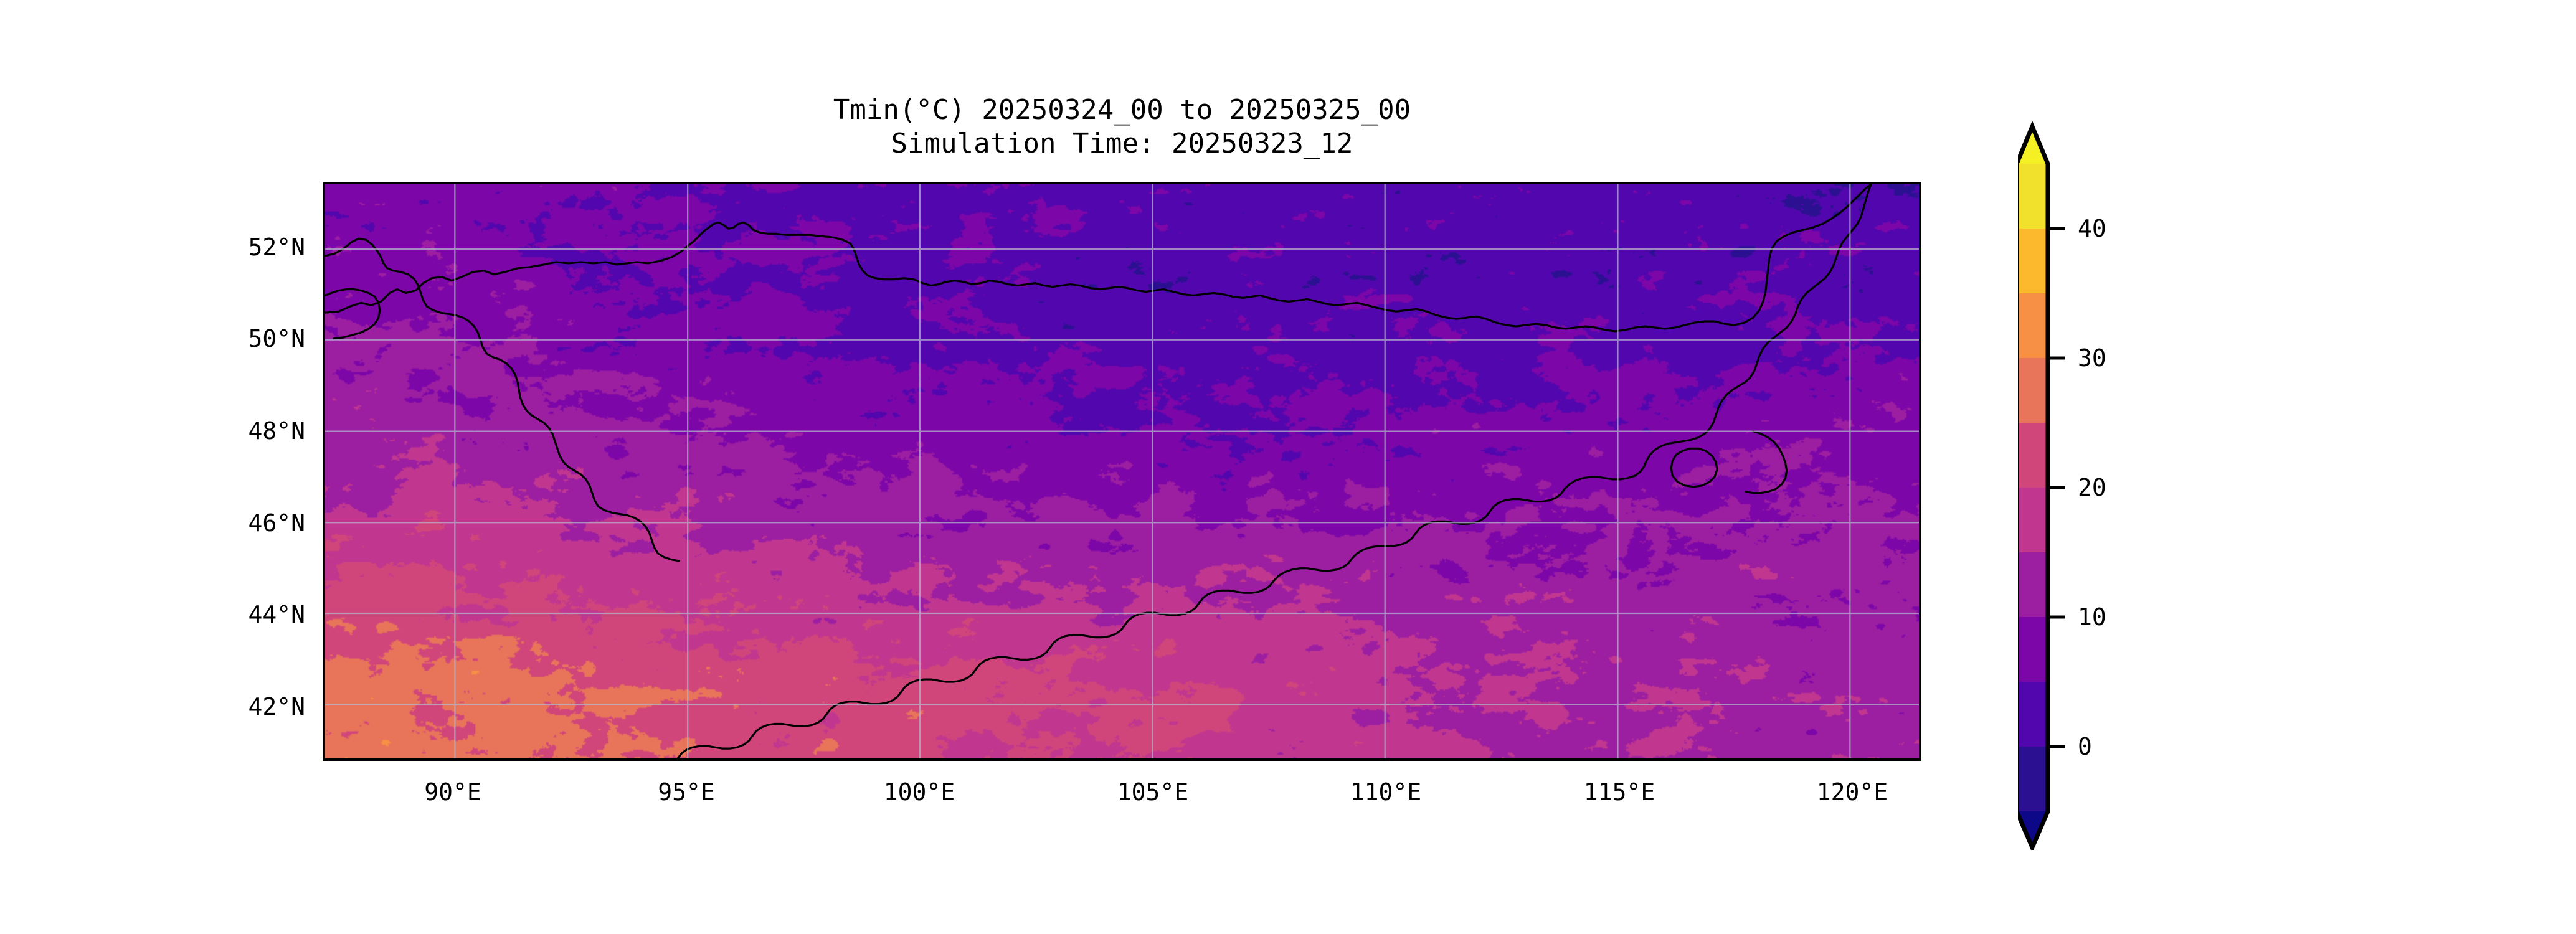  What do you see at coordinates (2136, 476) in the screenshot?
I see `colorbar: 40 30 20 10 0` at bounding box center [2136, 476].